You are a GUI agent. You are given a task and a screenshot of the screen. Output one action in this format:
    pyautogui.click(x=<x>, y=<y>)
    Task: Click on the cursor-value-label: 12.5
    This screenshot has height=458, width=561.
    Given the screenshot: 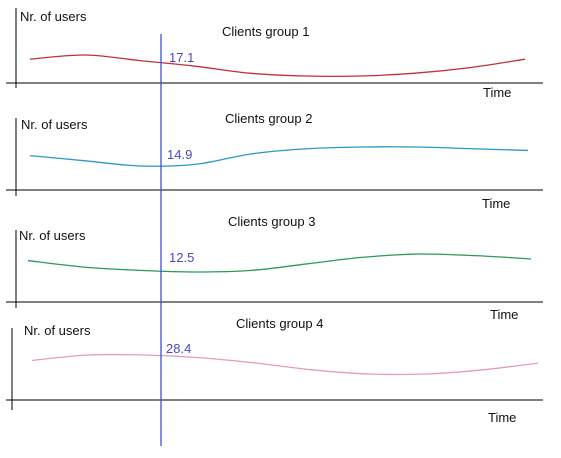 What is the action you would take?
    pyautogui.click(x=181, y=257)
    